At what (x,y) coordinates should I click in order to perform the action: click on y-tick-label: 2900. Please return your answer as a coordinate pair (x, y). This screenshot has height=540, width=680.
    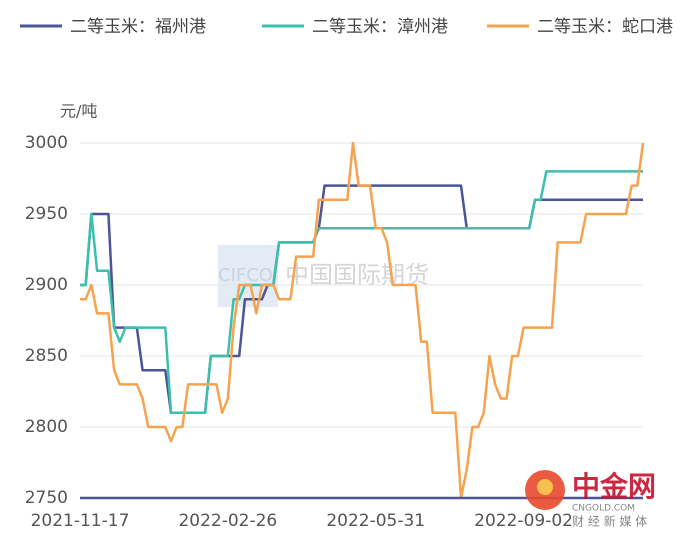
    Looking at the image, I should click on (46, 285).